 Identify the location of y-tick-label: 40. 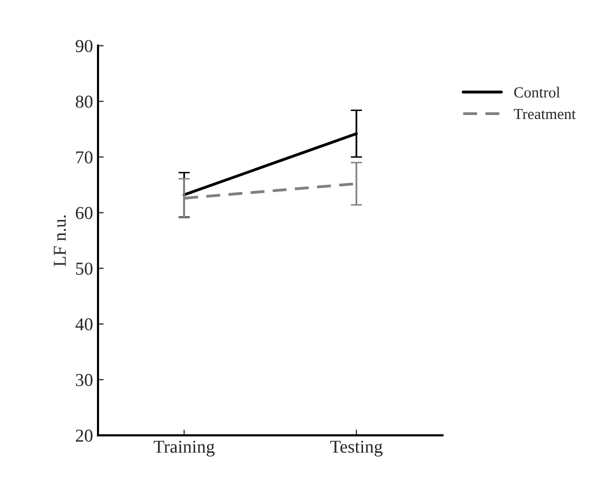
(83, 324).